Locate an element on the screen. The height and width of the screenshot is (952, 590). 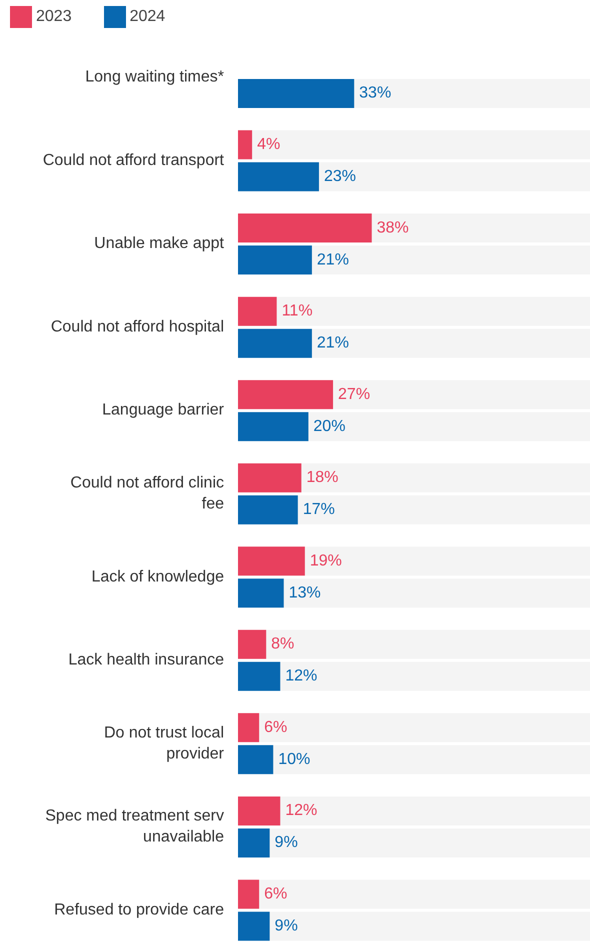
data-label: 20% is located at coordinates (329, 426).